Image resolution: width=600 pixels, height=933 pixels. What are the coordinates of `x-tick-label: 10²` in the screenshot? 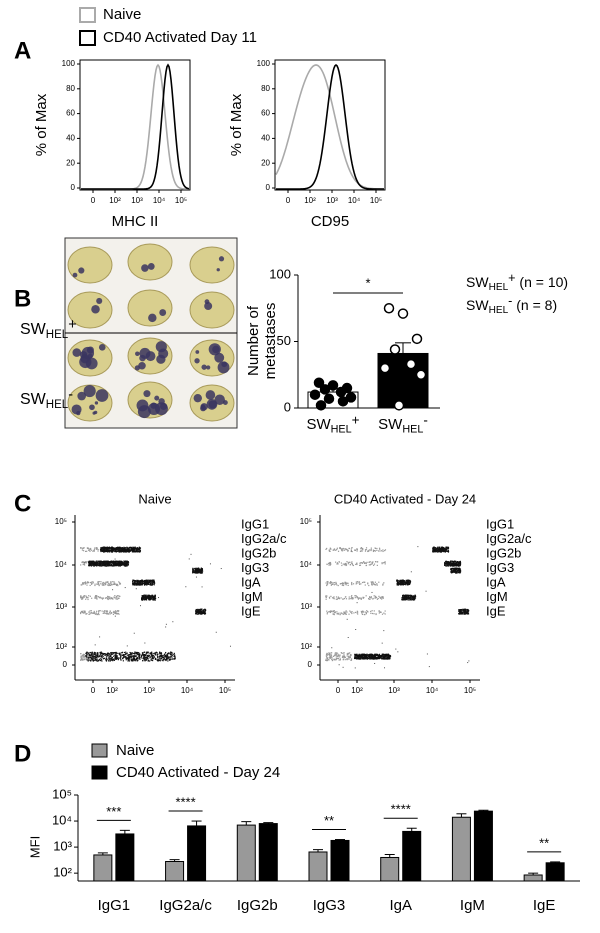 It's located at (310, 200).